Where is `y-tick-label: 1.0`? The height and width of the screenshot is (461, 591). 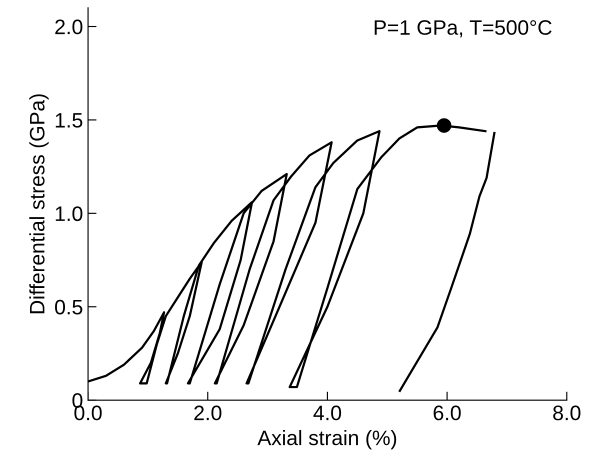
y-tick-label: 1.0 is located at coordinates (69, 214).